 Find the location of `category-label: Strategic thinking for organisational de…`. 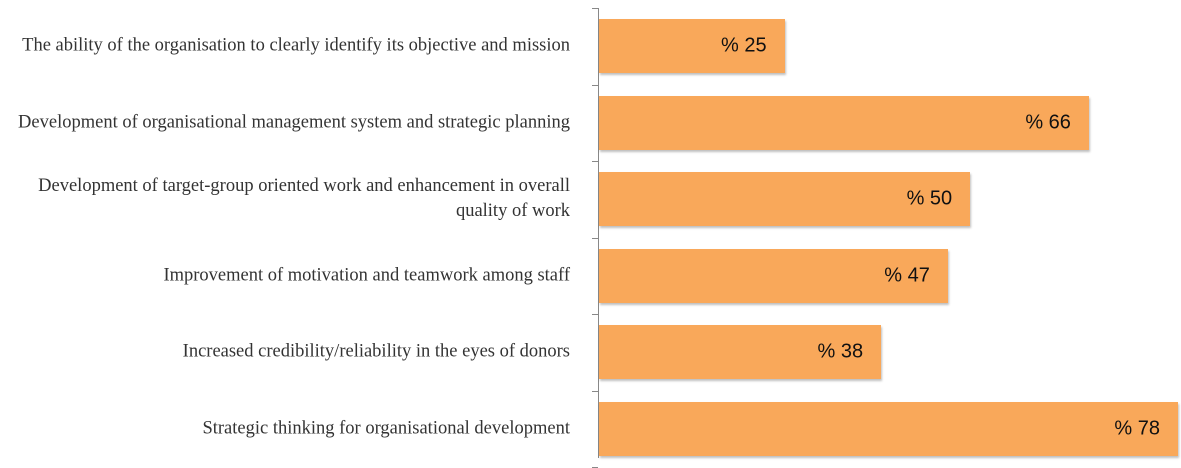

category-label: Strategic thinking for organisational de… is located at coordinates (386, 428).